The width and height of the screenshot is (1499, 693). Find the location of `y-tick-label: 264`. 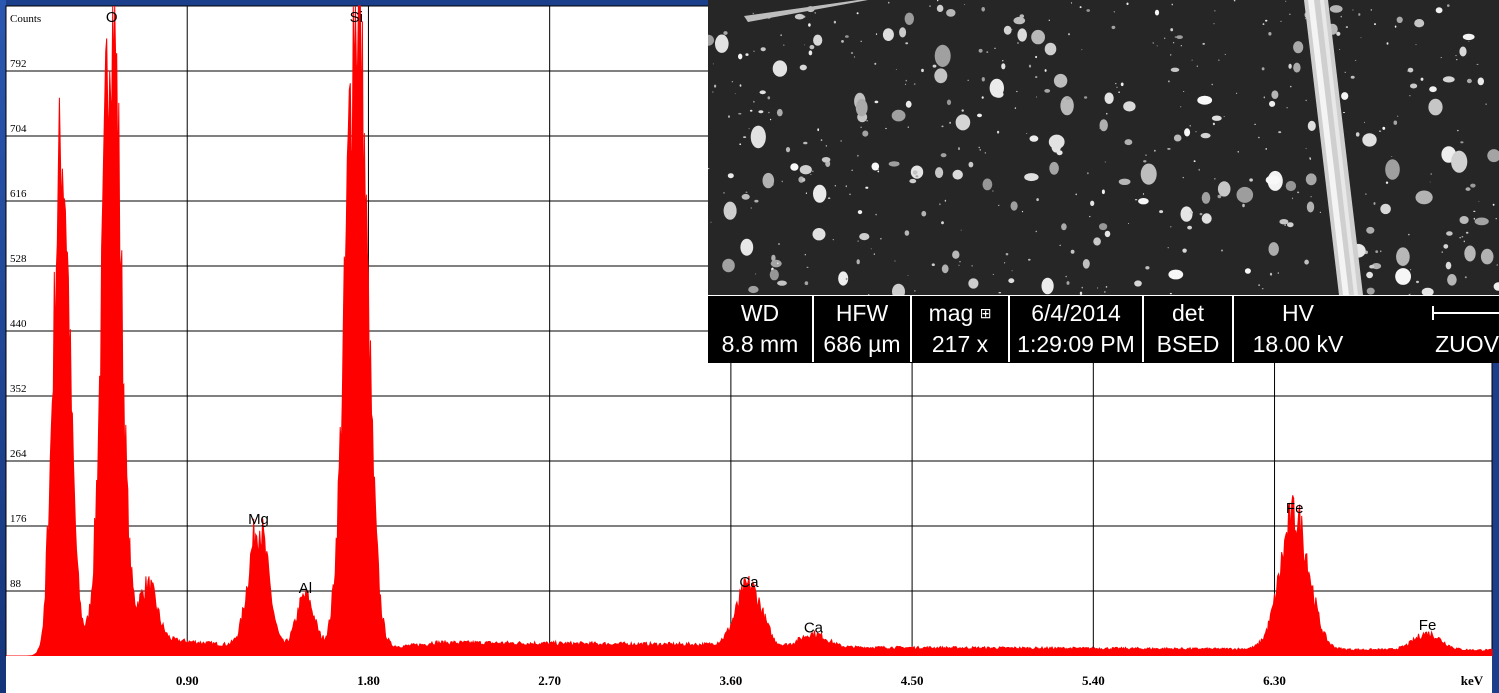

y-tick-label: 264 is located at coordinates (18, 454).